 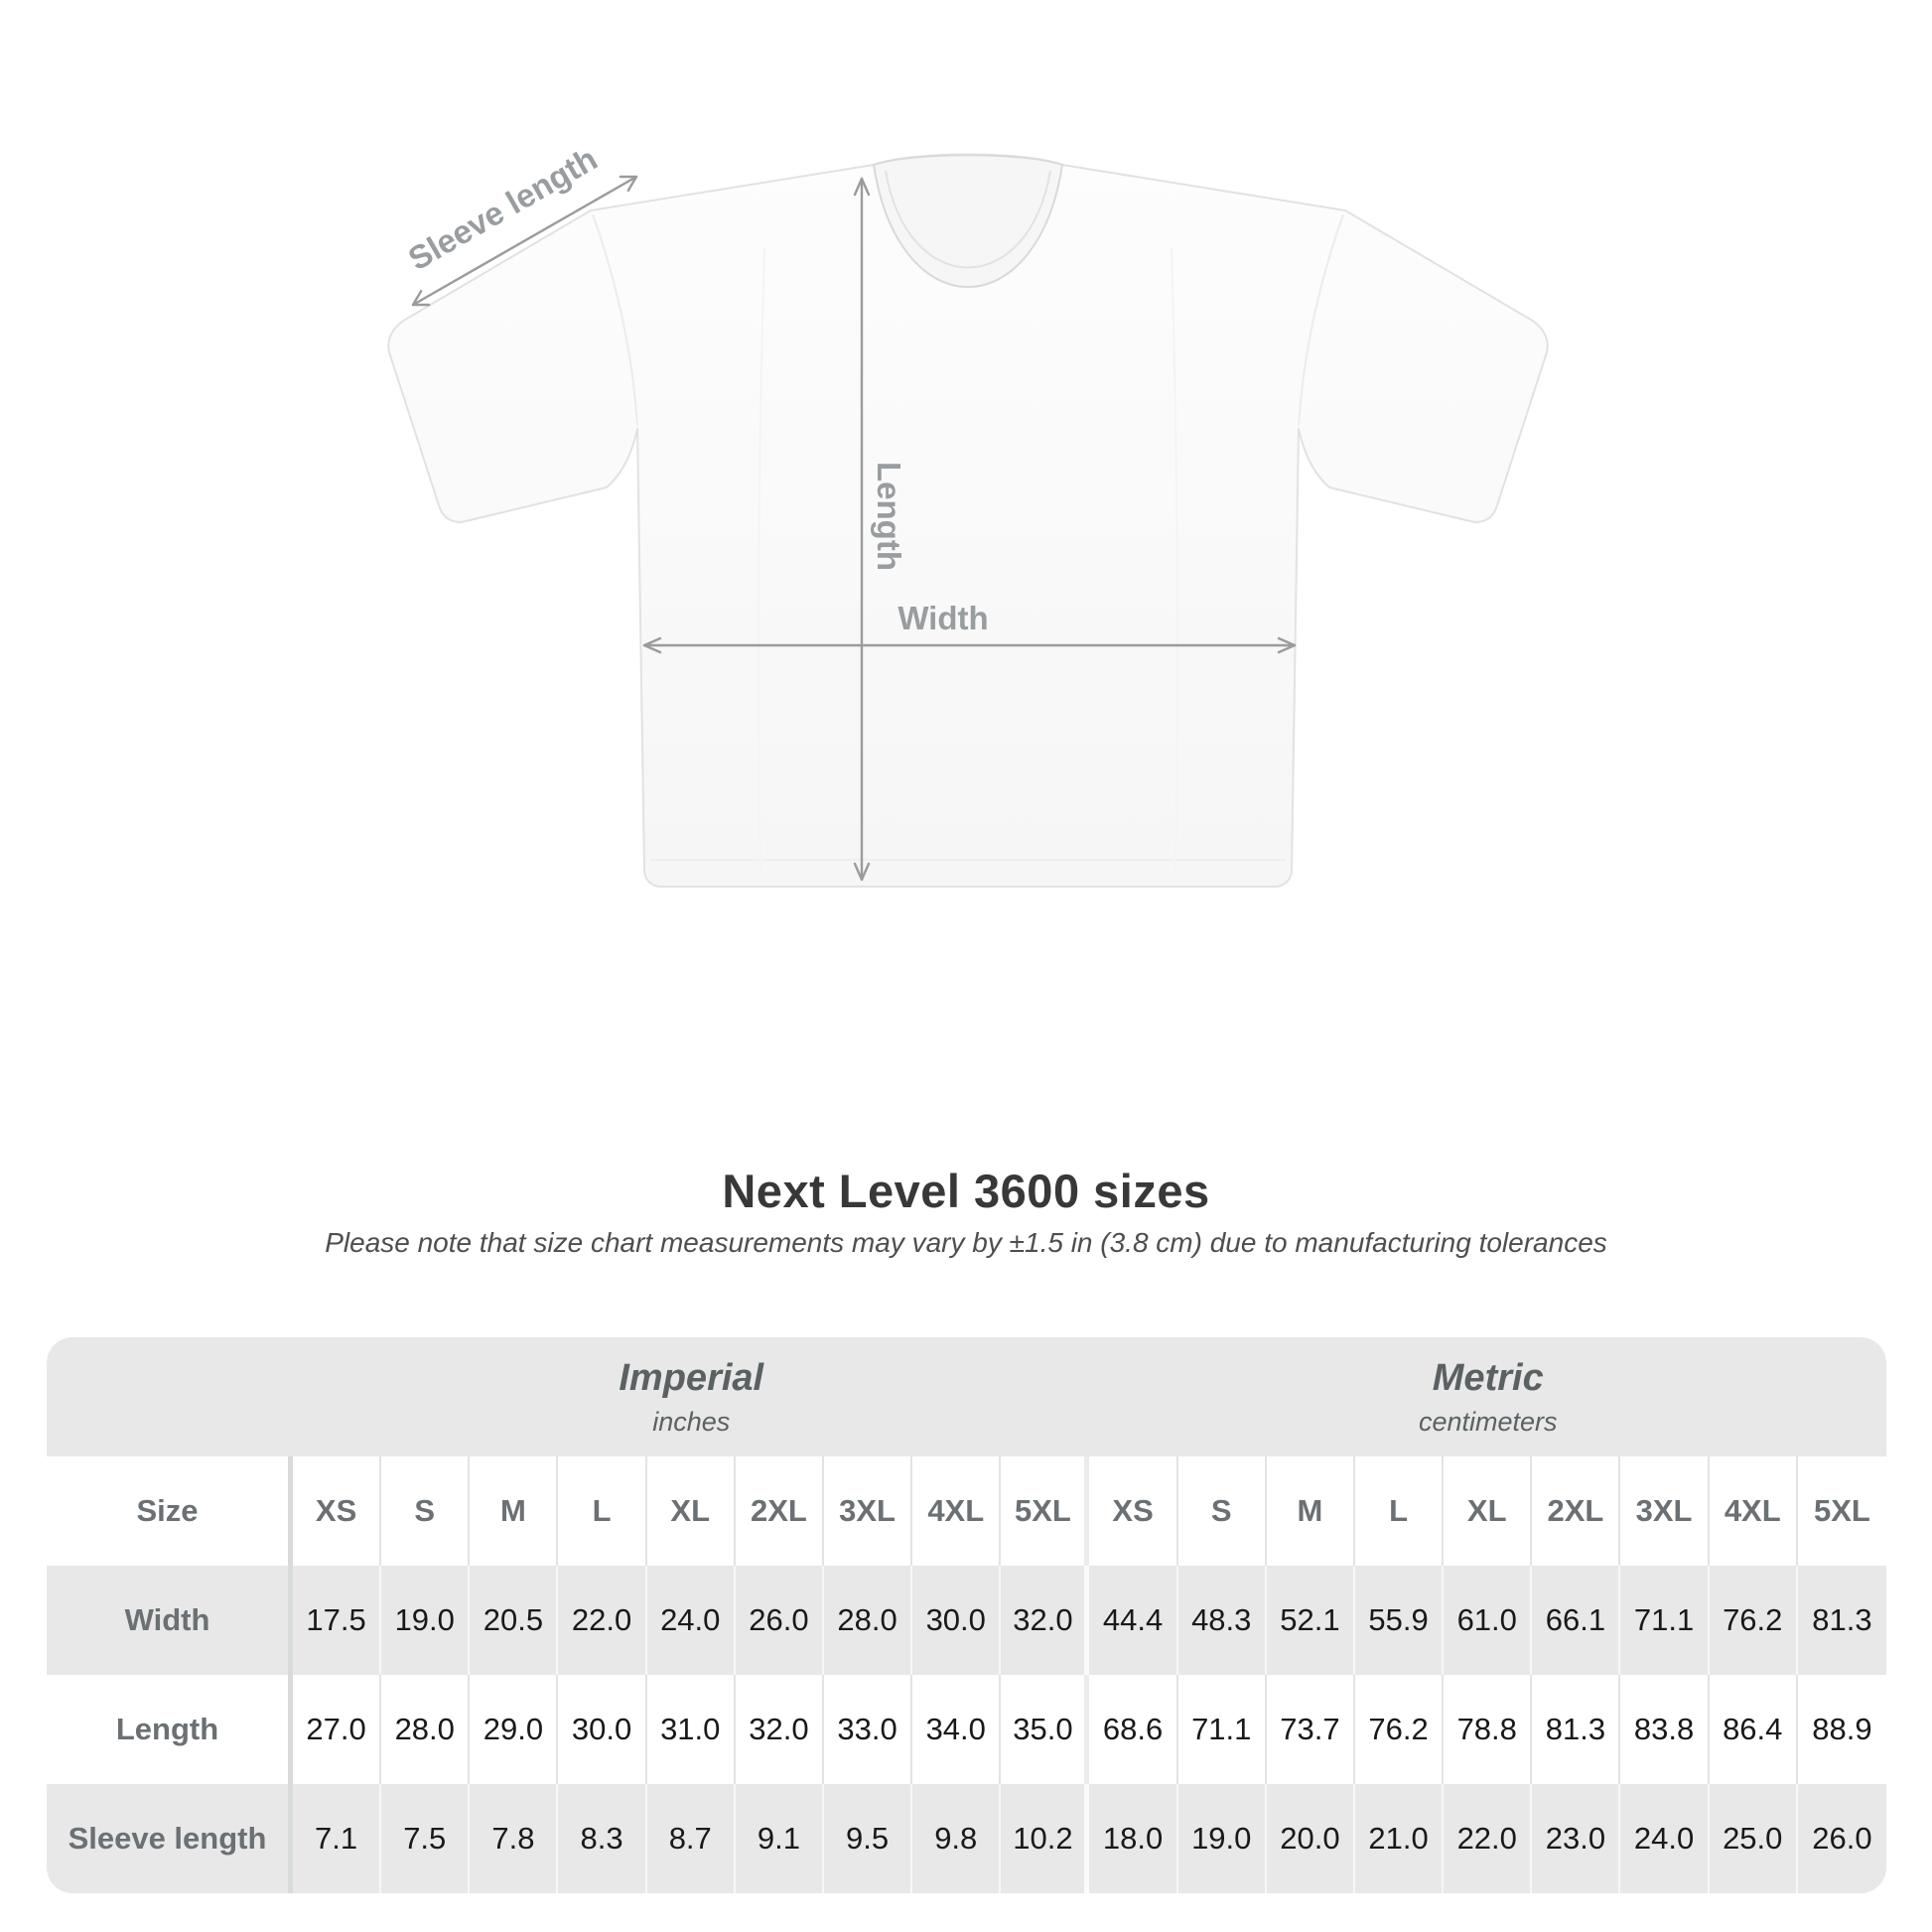 What do you see at coordinates (1045, 1730) in the screenshot?
I see `value-cell: 35.0` at bounding box center [1045, 1730].